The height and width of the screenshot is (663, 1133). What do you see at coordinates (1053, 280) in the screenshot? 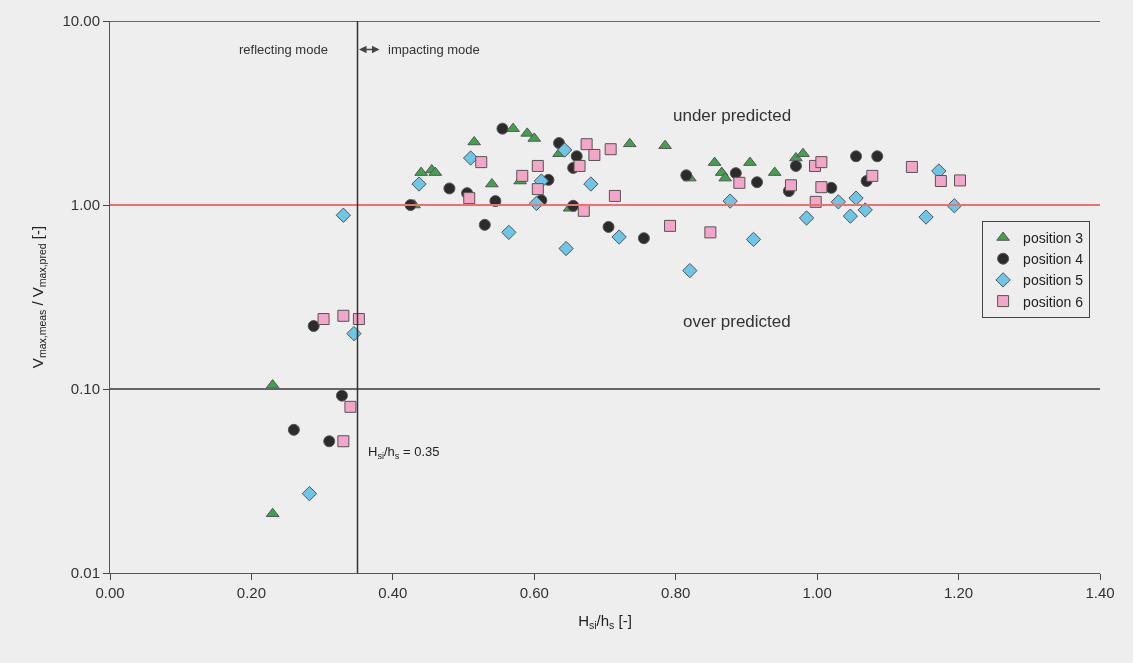
I see `legend-label: position 5` at bounding box center [1053, 280].